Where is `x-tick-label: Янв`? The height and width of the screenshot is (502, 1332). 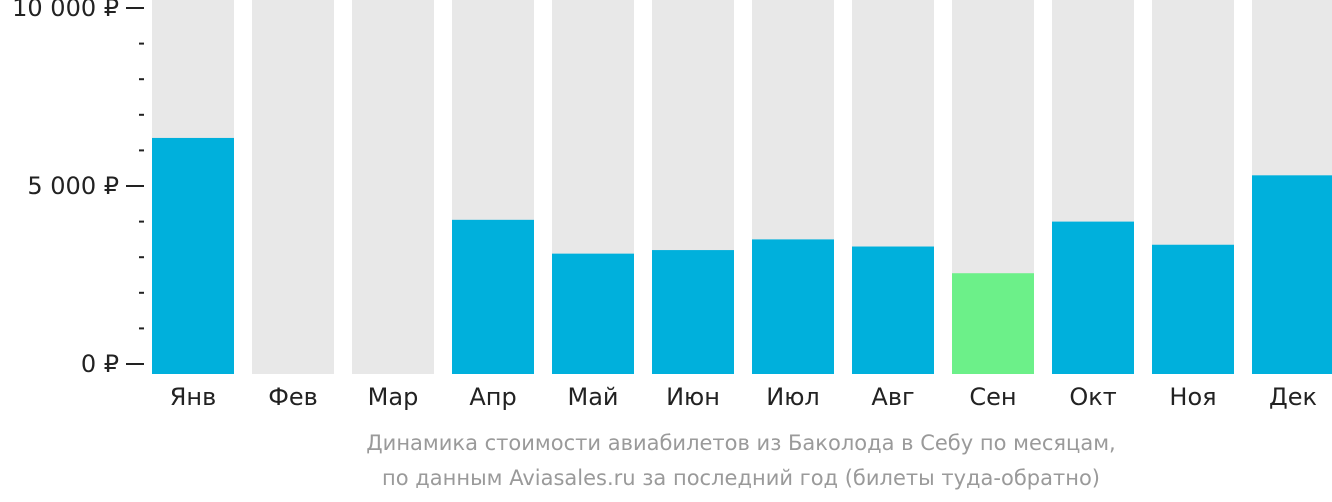
x-tick-label: Янв is located at coordinates (193, 397).